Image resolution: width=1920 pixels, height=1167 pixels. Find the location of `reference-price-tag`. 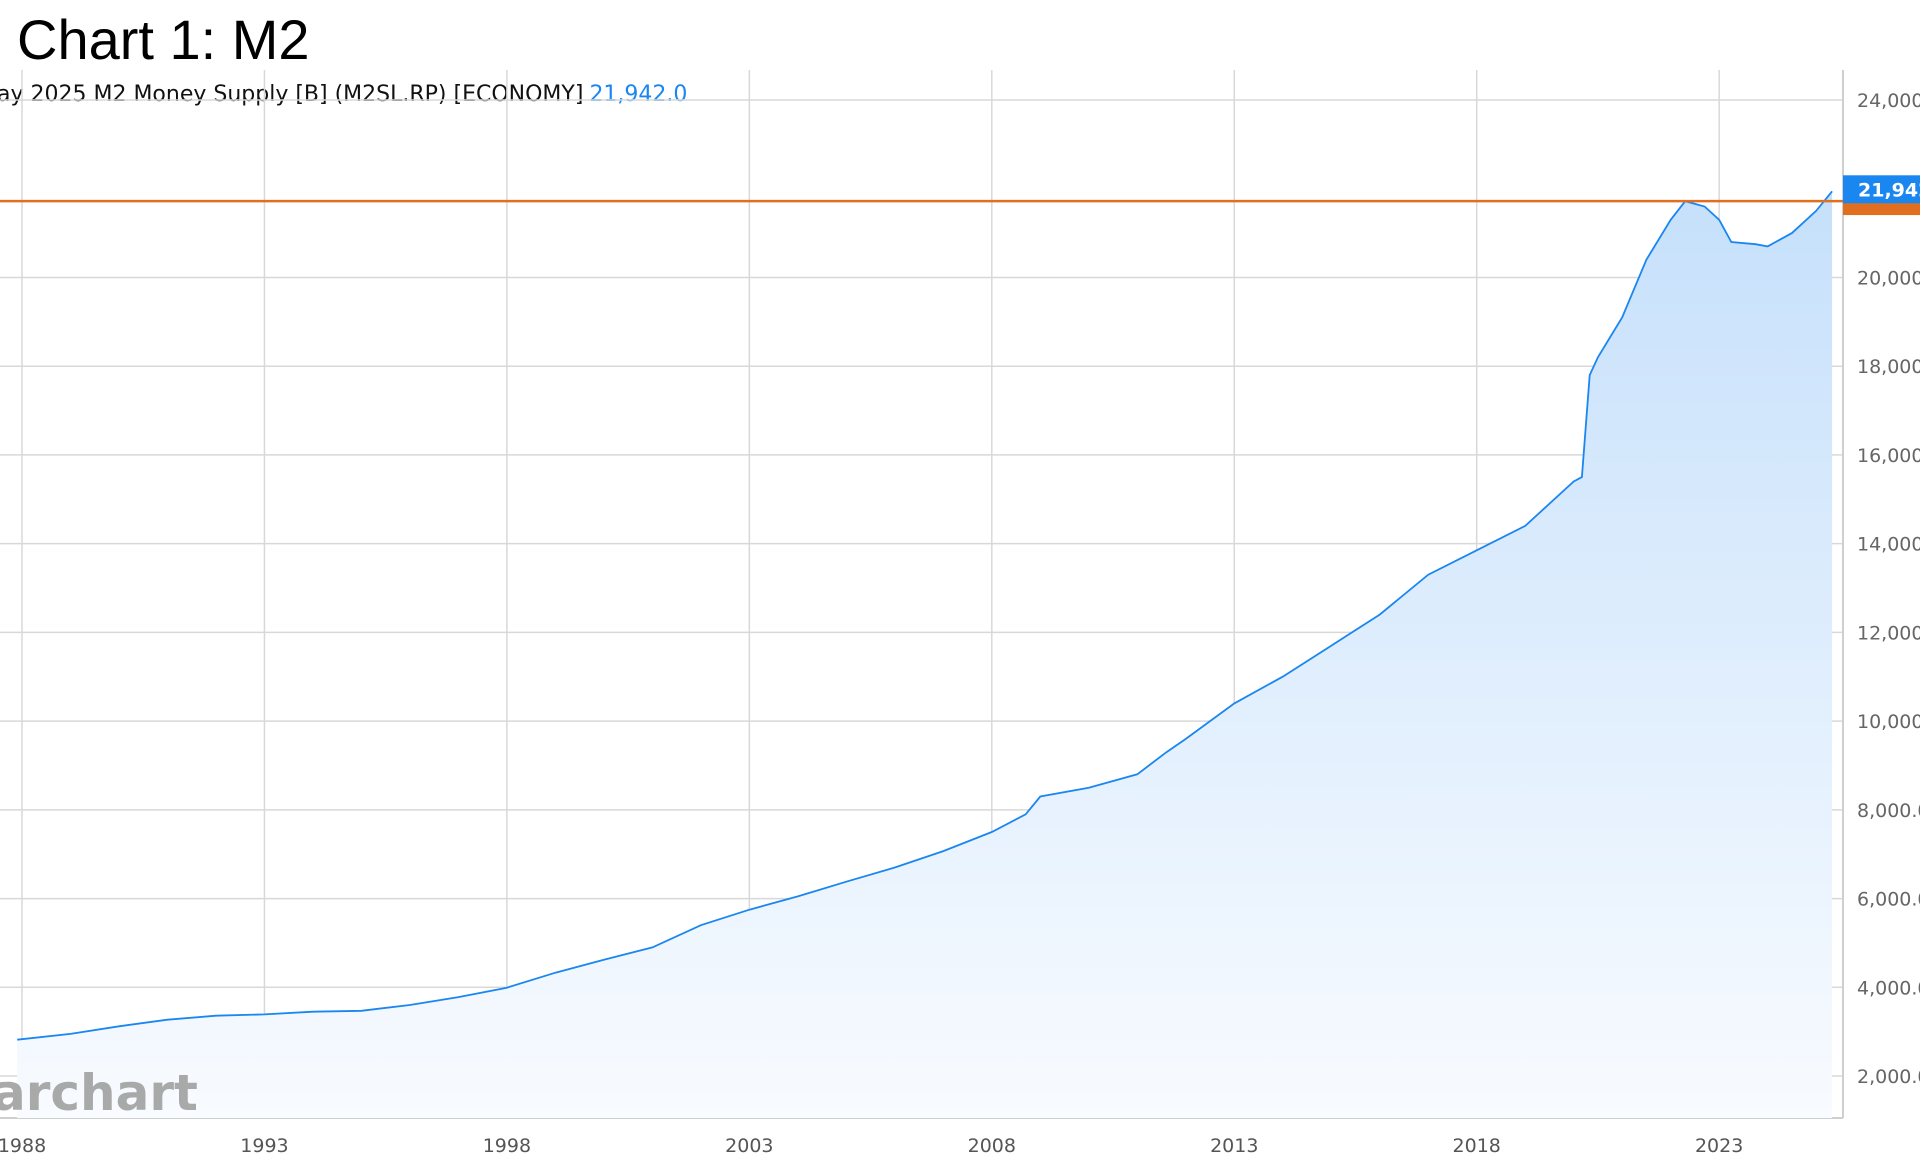

reference-price-tag is located at coordinates (1881, 208).